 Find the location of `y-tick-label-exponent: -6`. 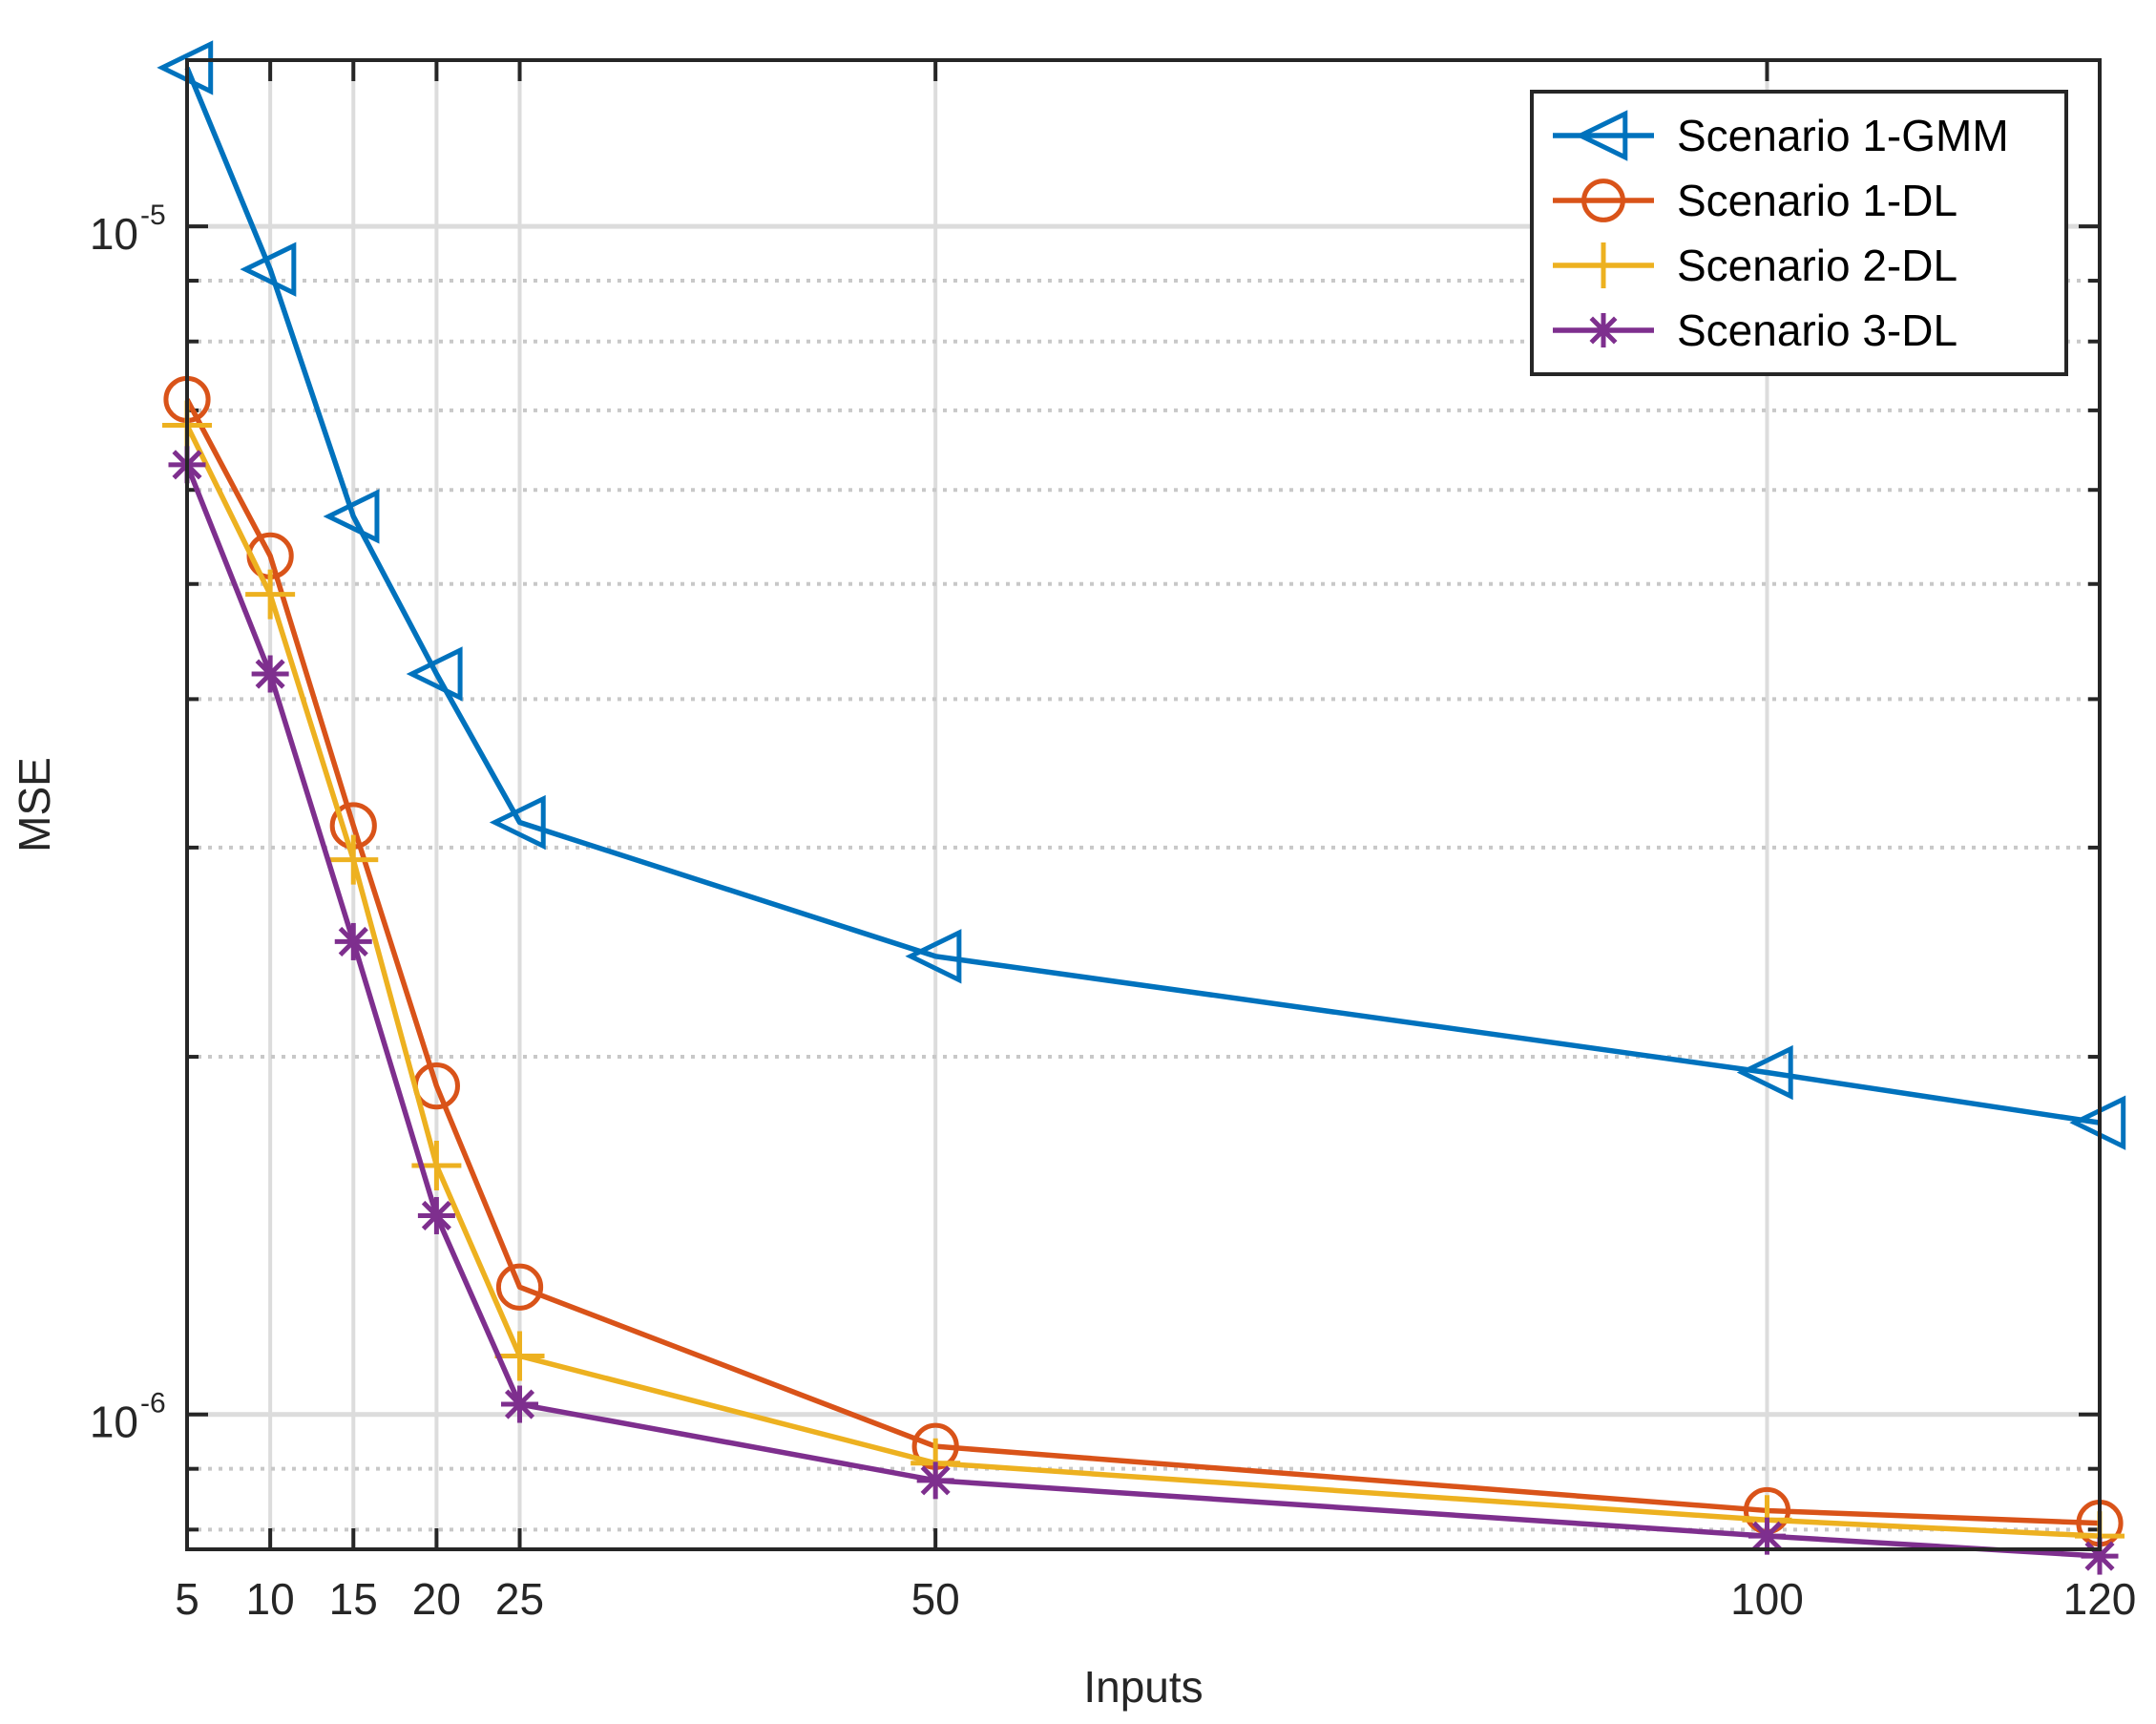

y-tick-label-exponent: -6 is located at coordinates (153, 1403).